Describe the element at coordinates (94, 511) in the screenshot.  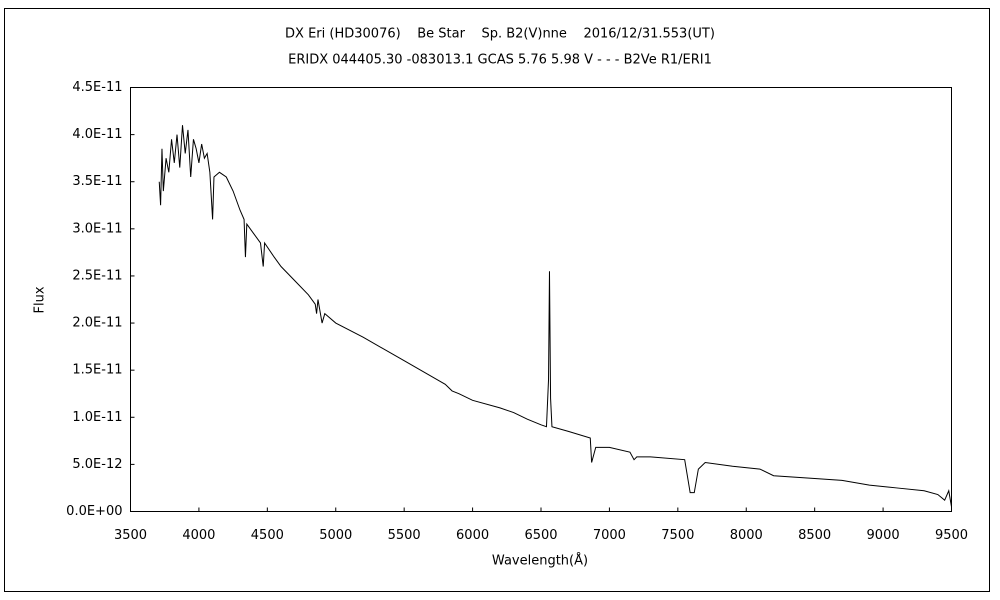
I see `y-tick-label: 0.0E+00` at that location.